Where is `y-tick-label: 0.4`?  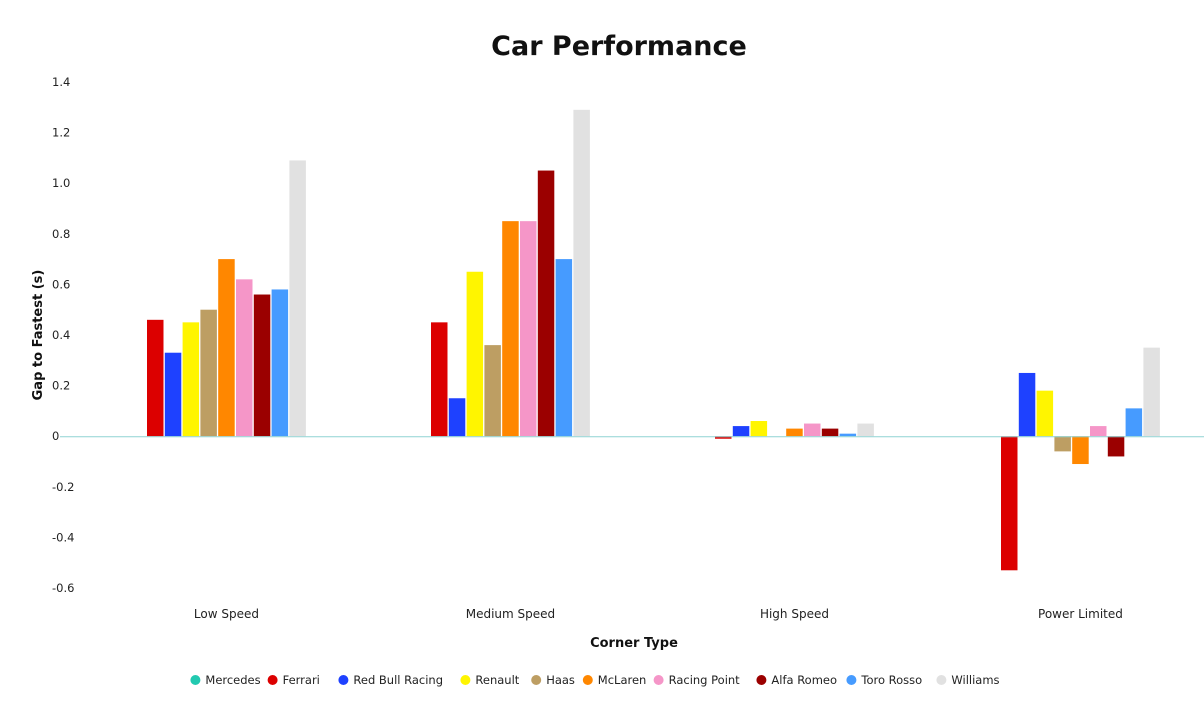
y-tick-label: 0.4 is located at coordinates (61, 335).